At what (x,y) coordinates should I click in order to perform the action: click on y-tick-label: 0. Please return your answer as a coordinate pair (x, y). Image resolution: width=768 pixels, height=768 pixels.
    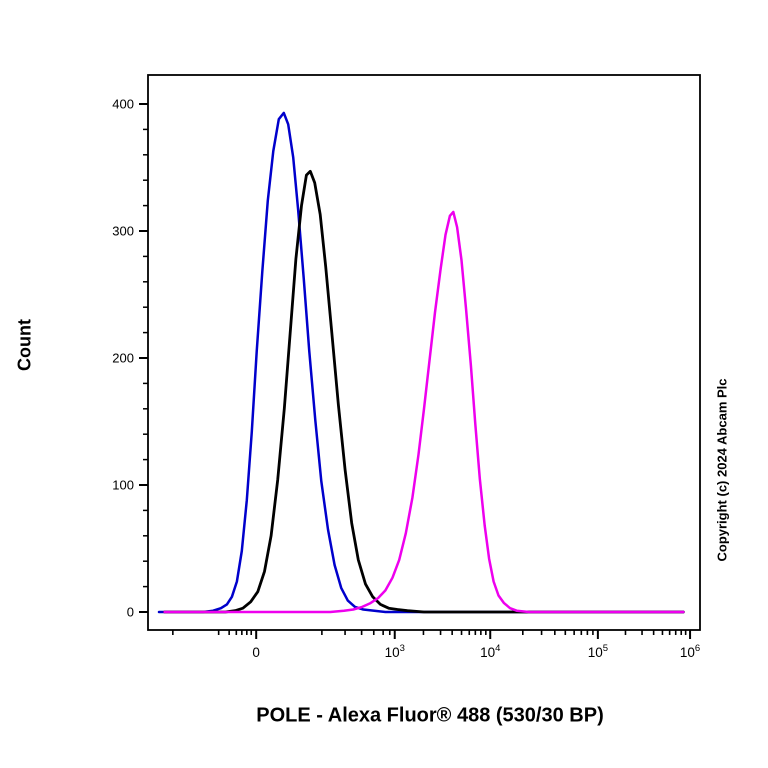
    Looking at the image, I should click on (130, 612).